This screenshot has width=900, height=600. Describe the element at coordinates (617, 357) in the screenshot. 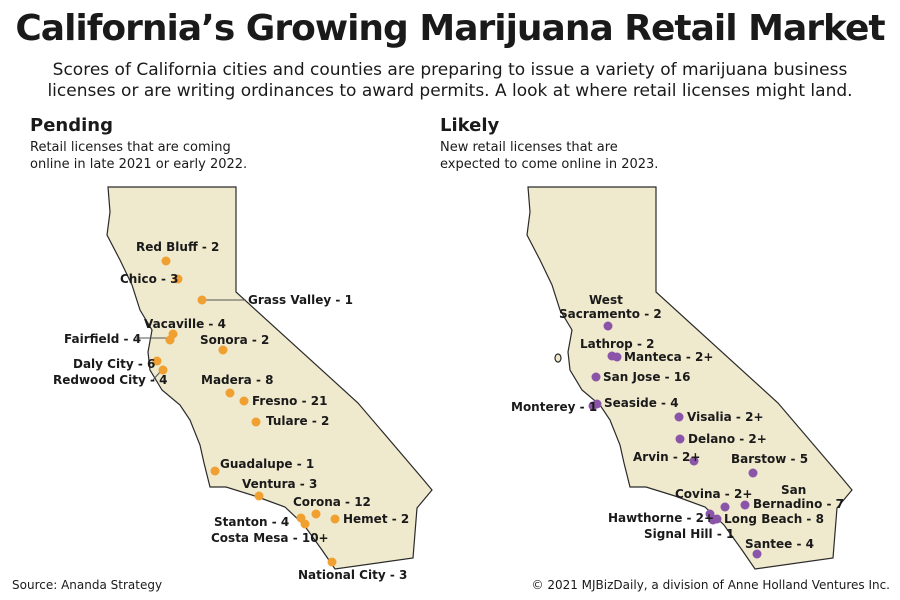

I see `marker-manteca` at that location.